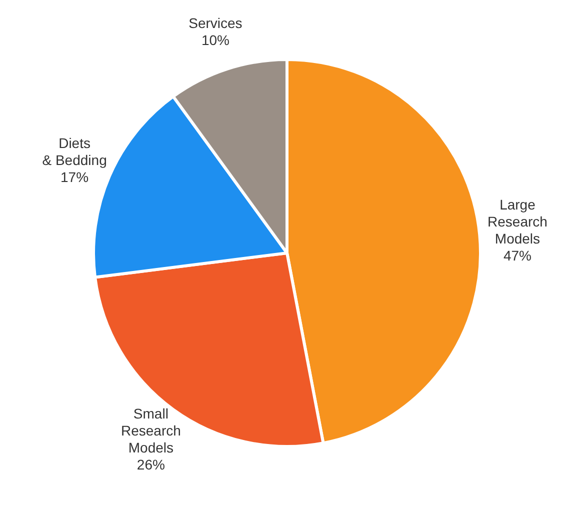  I want to click on data-label: 47%, so click(517, 256).